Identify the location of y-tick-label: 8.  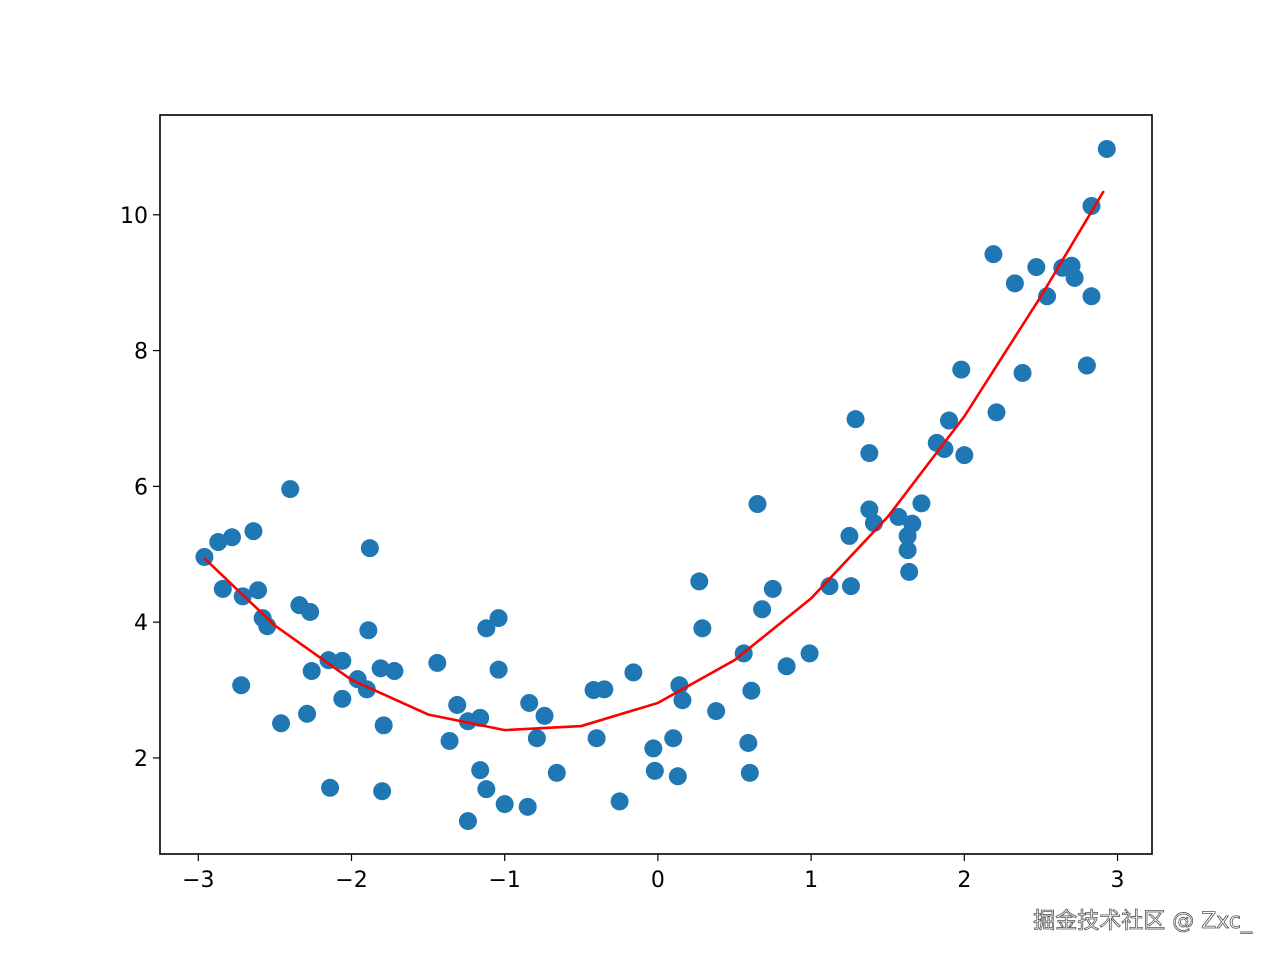
(141, 352).